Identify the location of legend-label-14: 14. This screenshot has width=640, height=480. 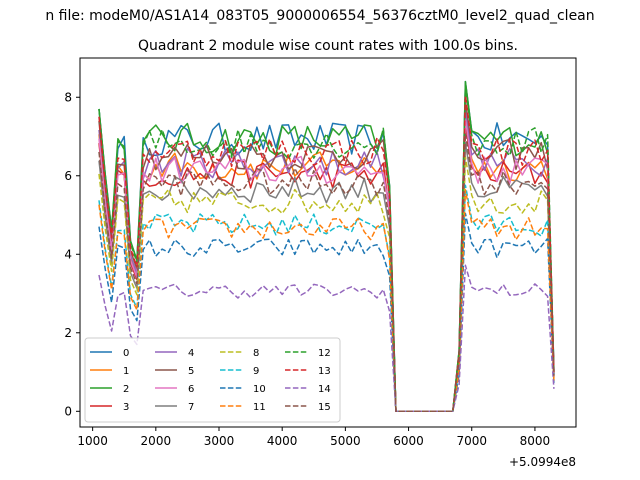
(324, 389).